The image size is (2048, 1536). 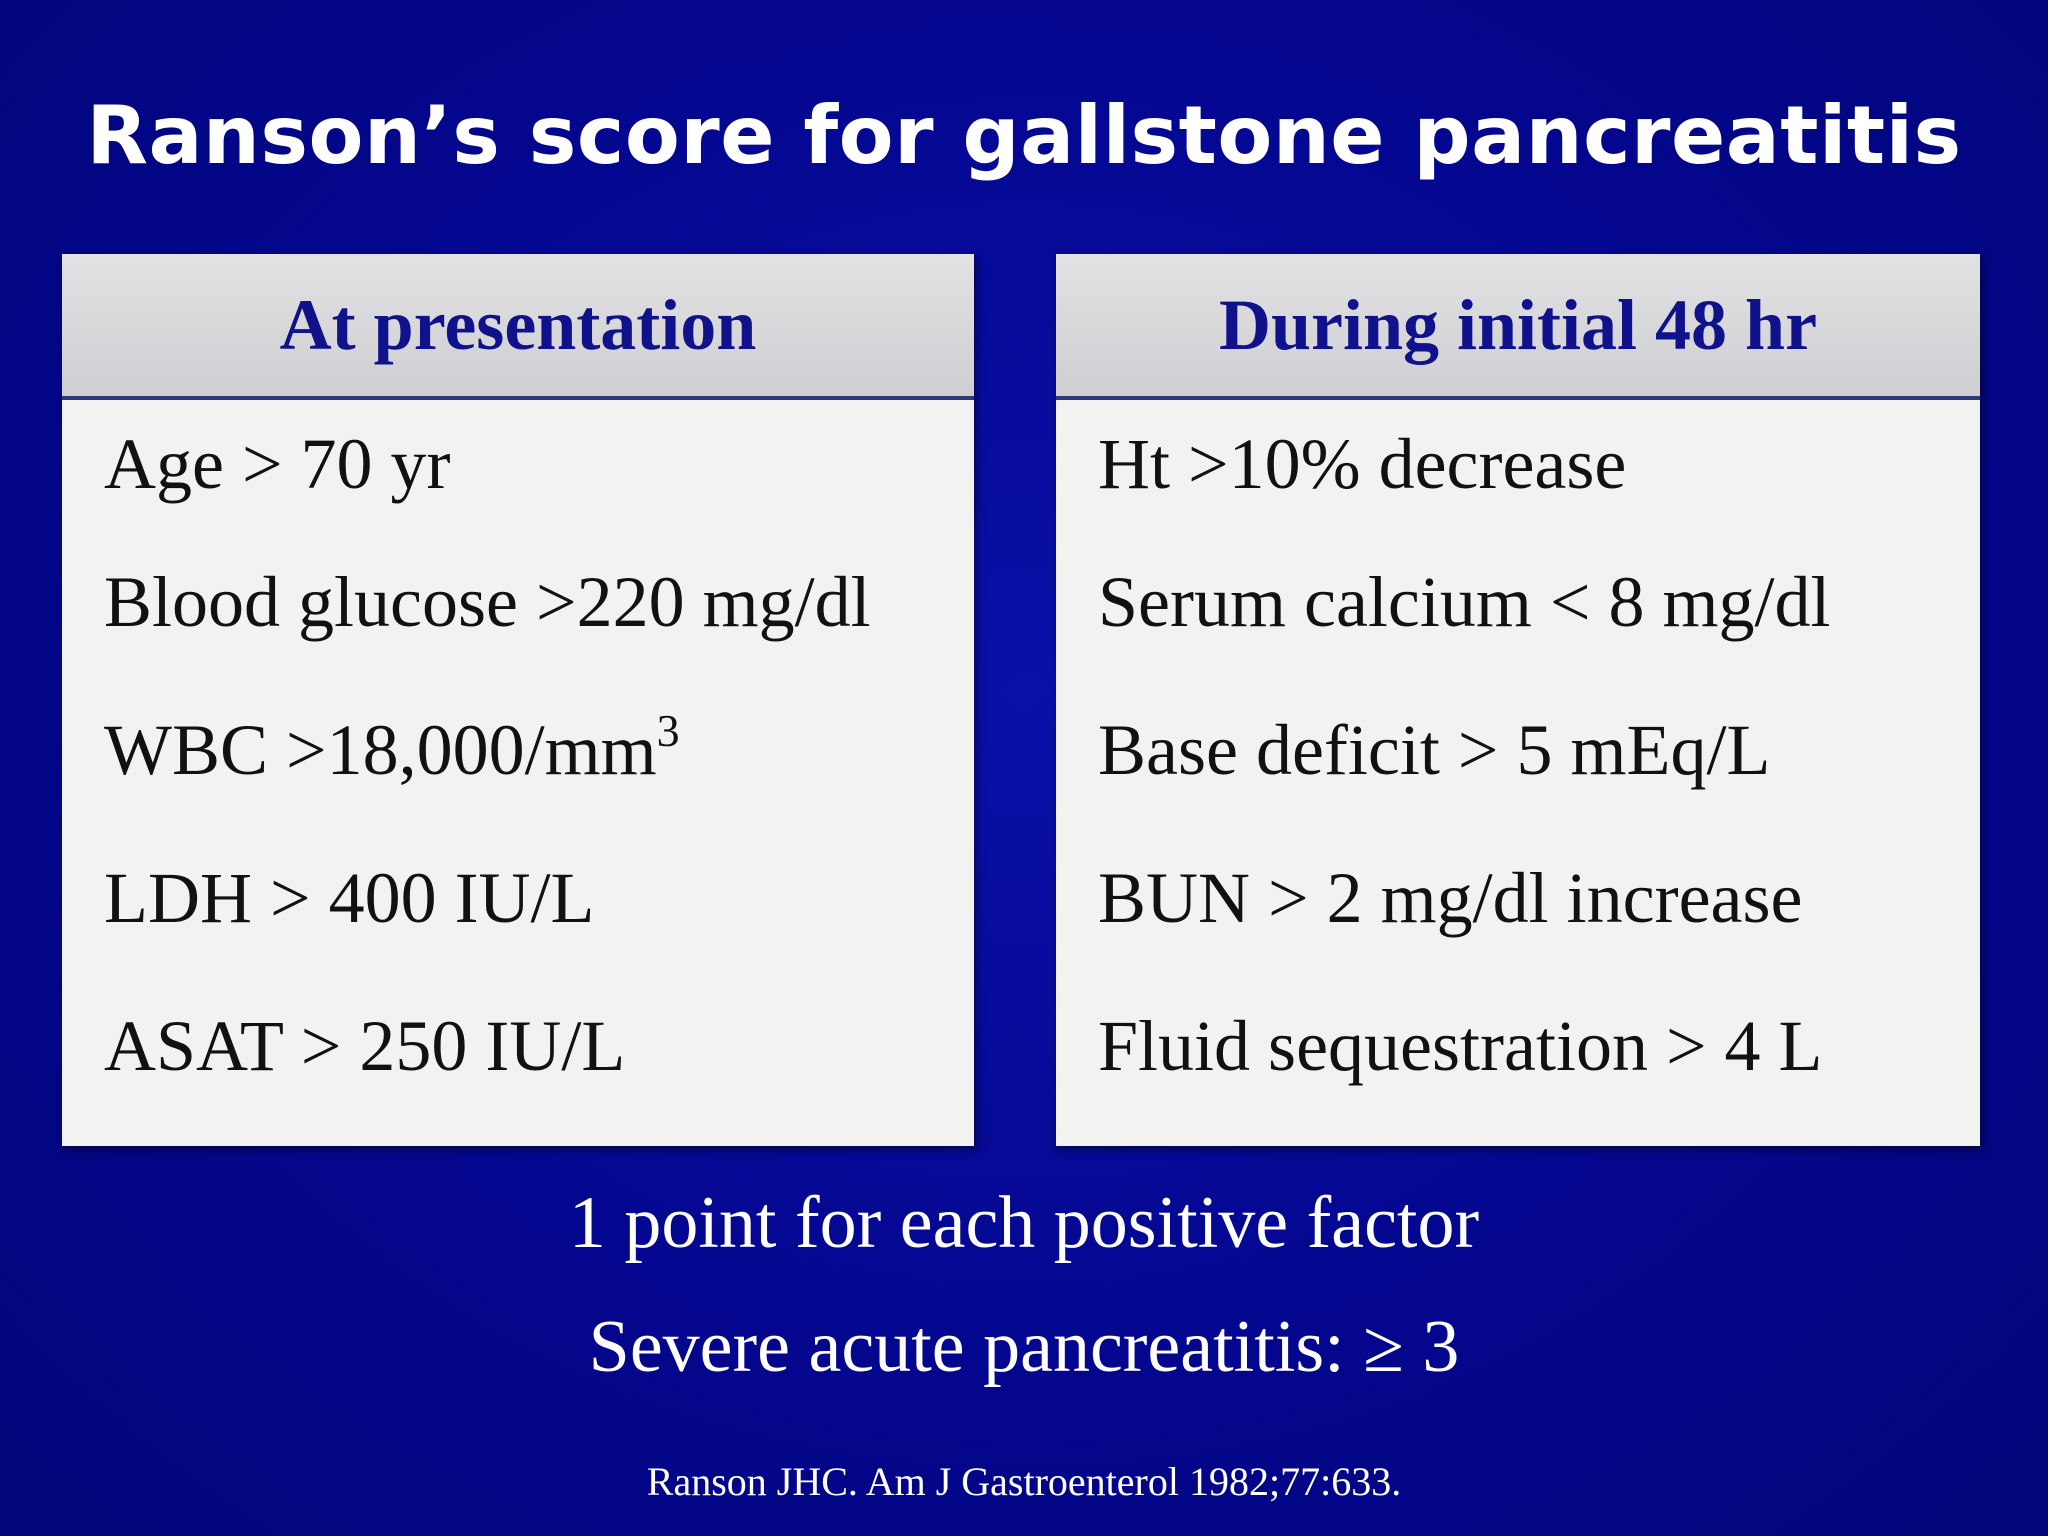 I want to click on criterion-wbc-text: WBC >18,000/mm, so click(x=380, y=750).